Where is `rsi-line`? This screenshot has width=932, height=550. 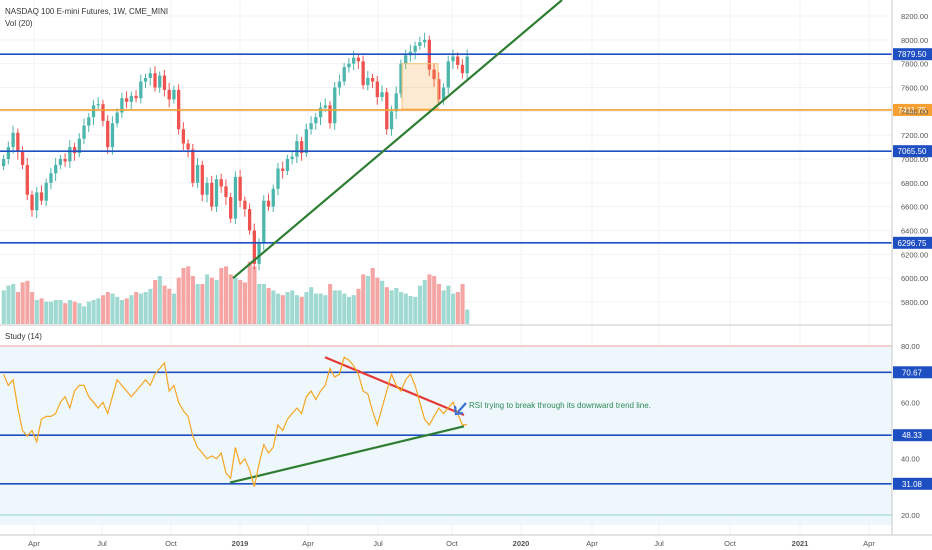
rsi-line is located at coordinates (235, 421).